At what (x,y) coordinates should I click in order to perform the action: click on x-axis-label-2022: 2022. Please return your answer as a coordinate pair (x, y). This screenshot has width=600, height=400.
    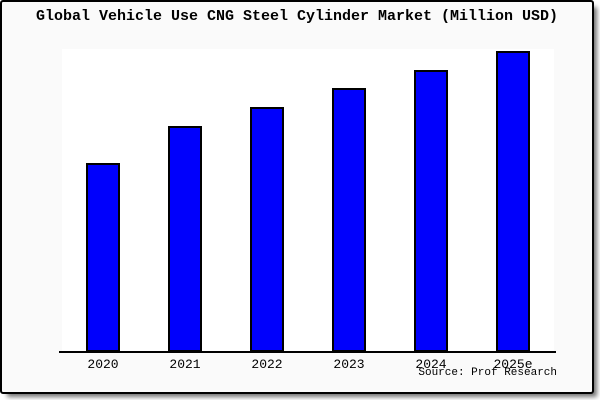
    Looking at the image, I should click on (267, 364).